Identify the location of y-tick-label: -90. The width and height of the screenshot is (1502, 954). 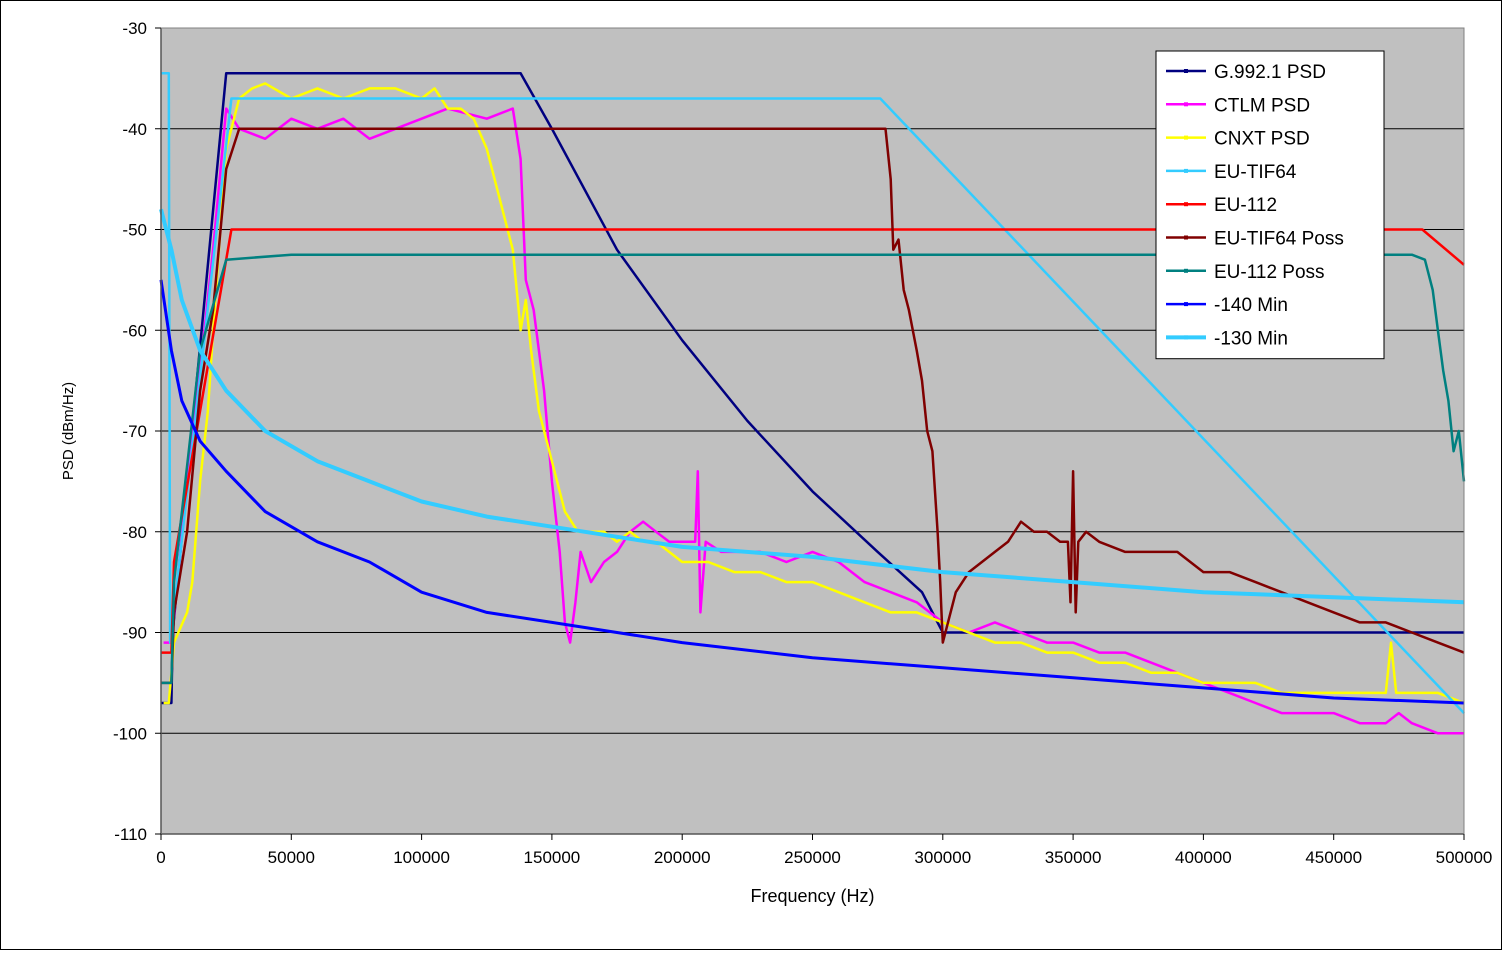
(134, 633).